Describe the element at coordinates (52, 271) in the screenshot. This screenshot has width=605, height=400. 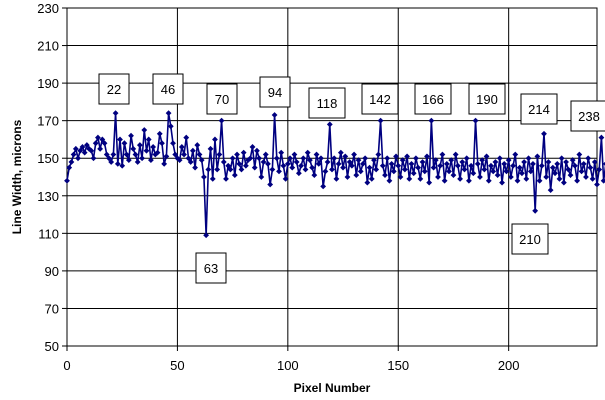
I see `y-tick-label: 90` at that location.